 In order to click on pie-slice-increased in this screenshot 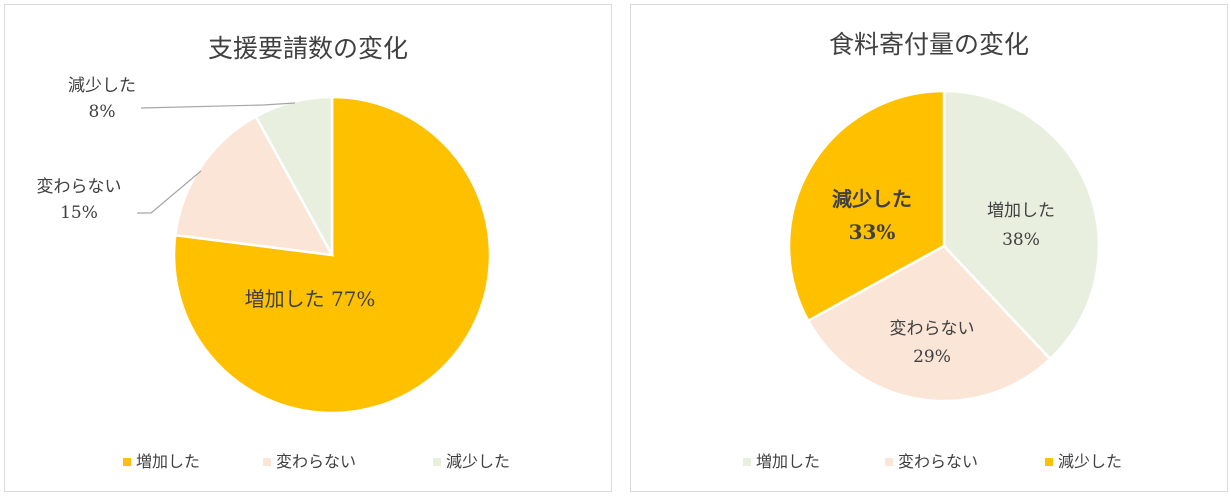, I will do `click(1021, 225)`.